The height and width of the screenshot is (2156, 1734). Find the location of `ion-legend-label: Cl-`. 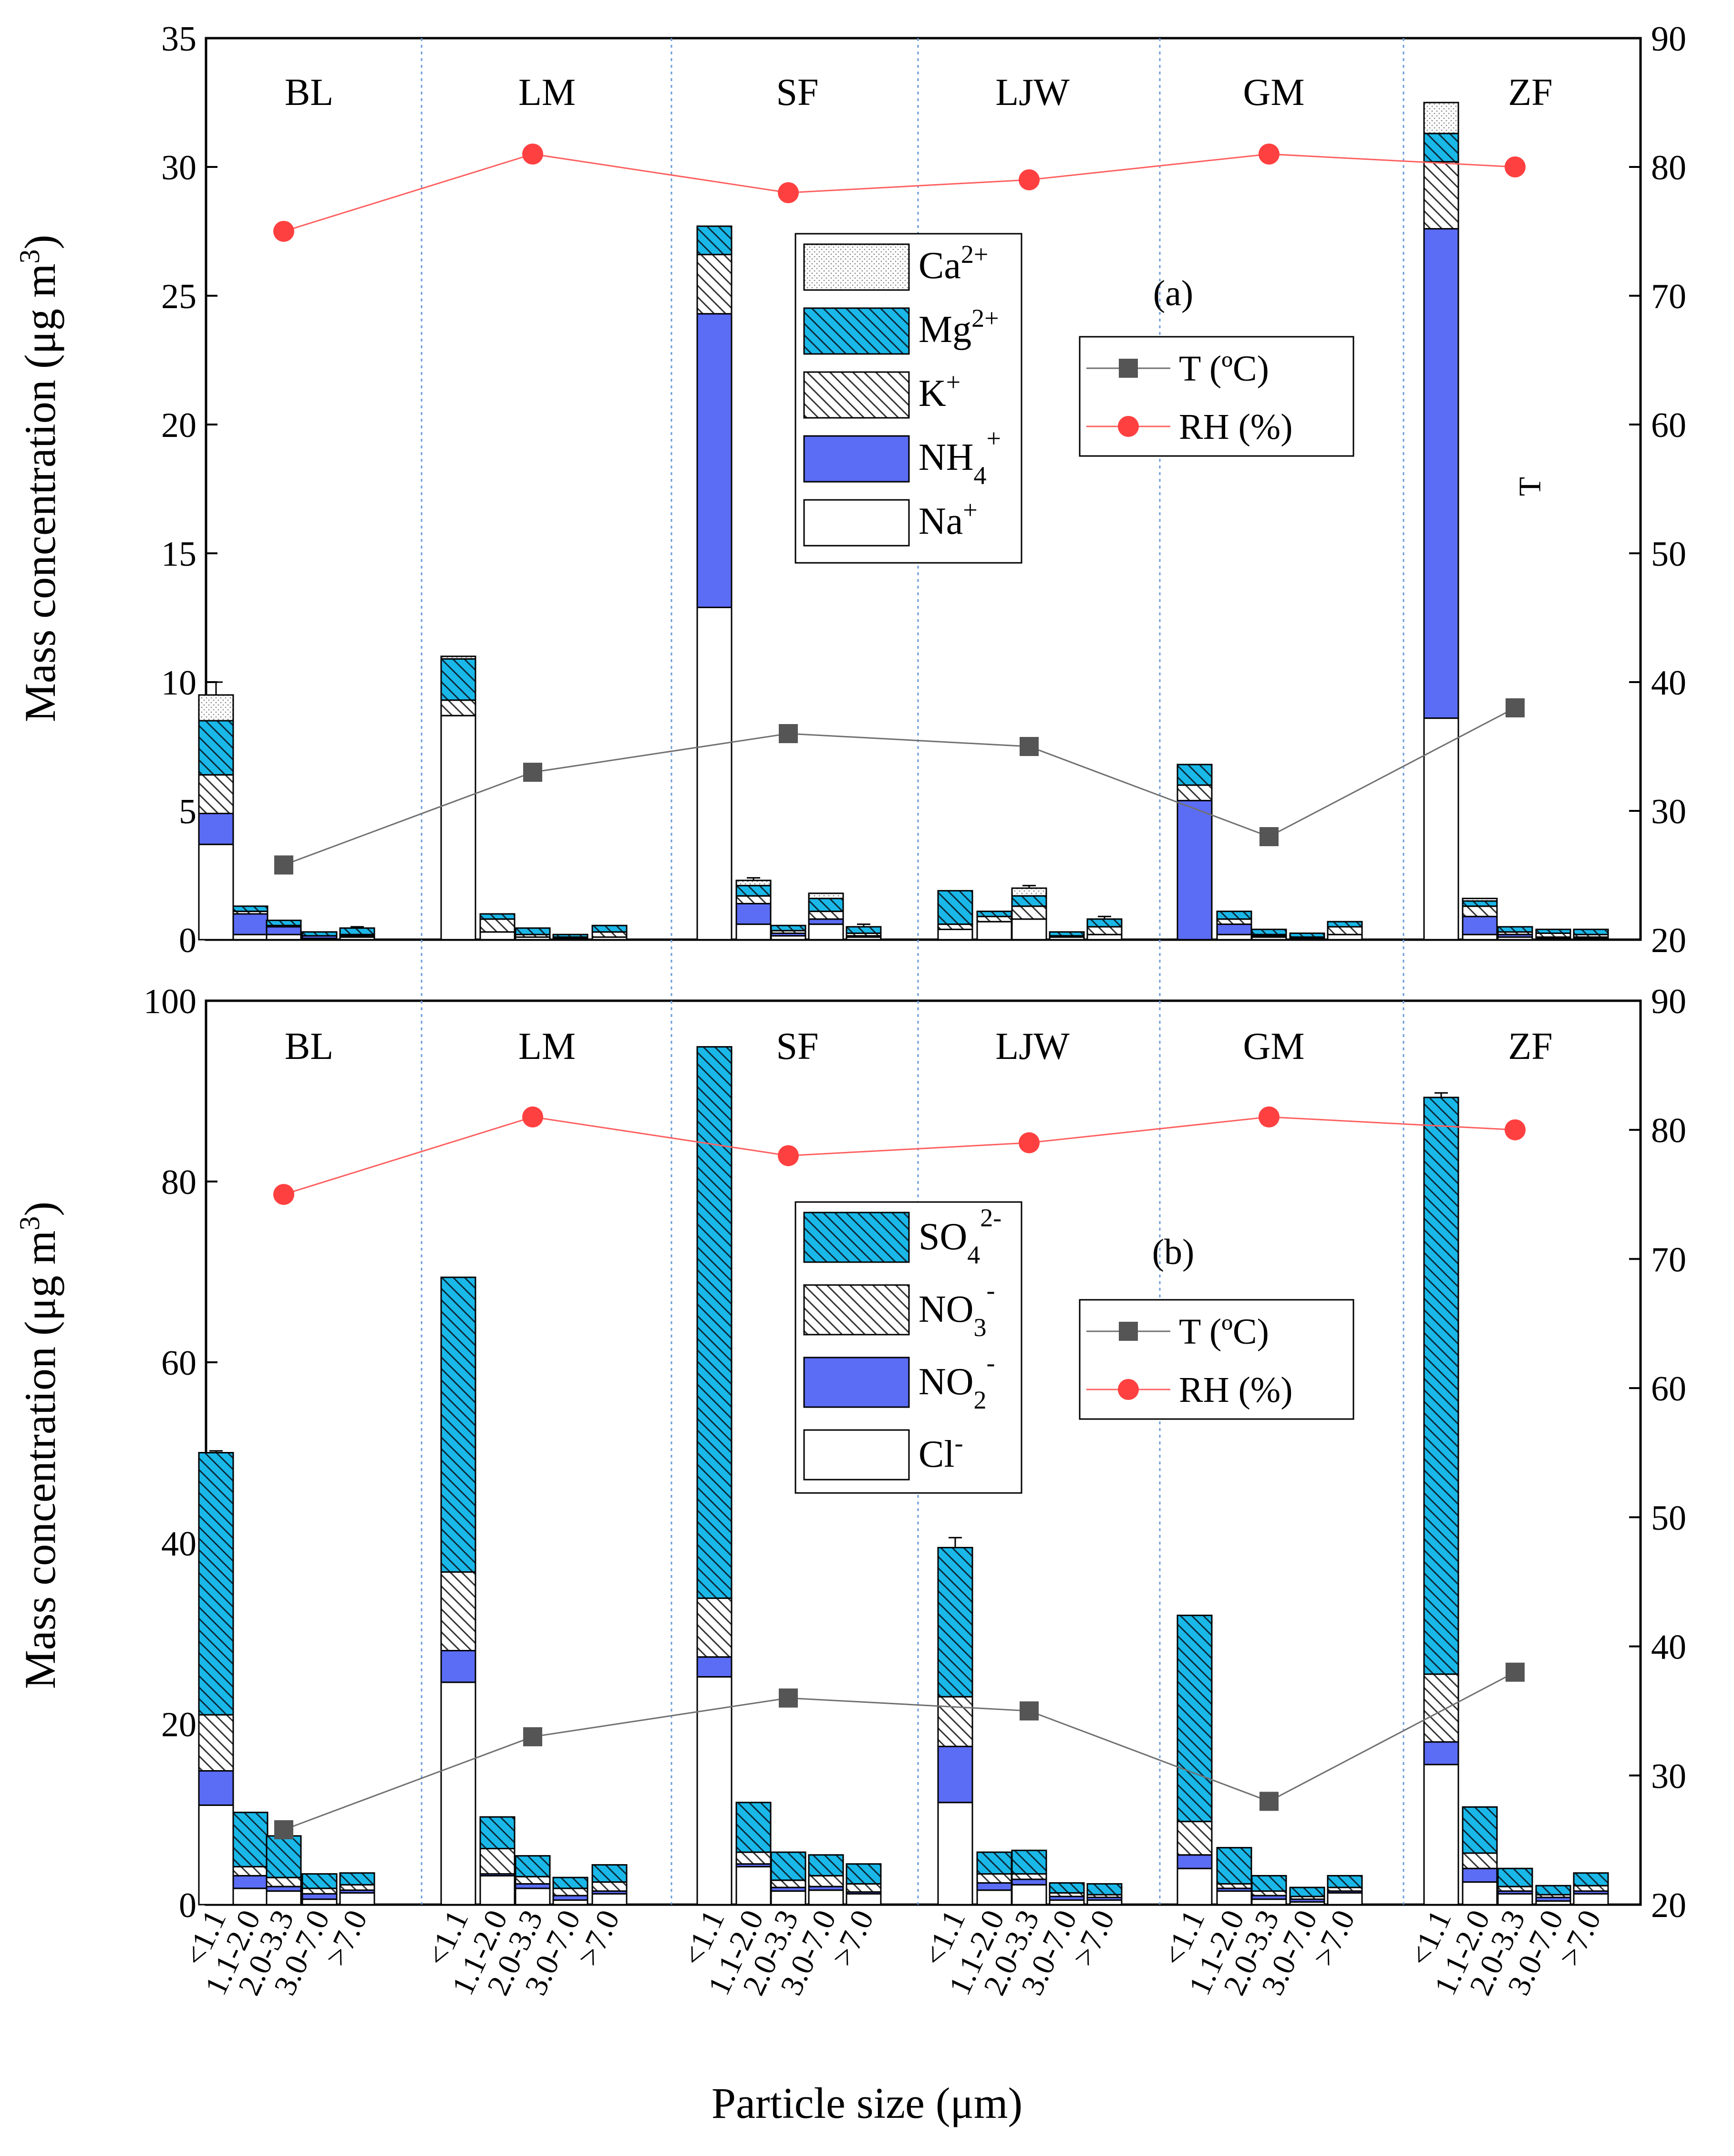

ion-legend-label: Cl- is located at coordinates (941, 1452).